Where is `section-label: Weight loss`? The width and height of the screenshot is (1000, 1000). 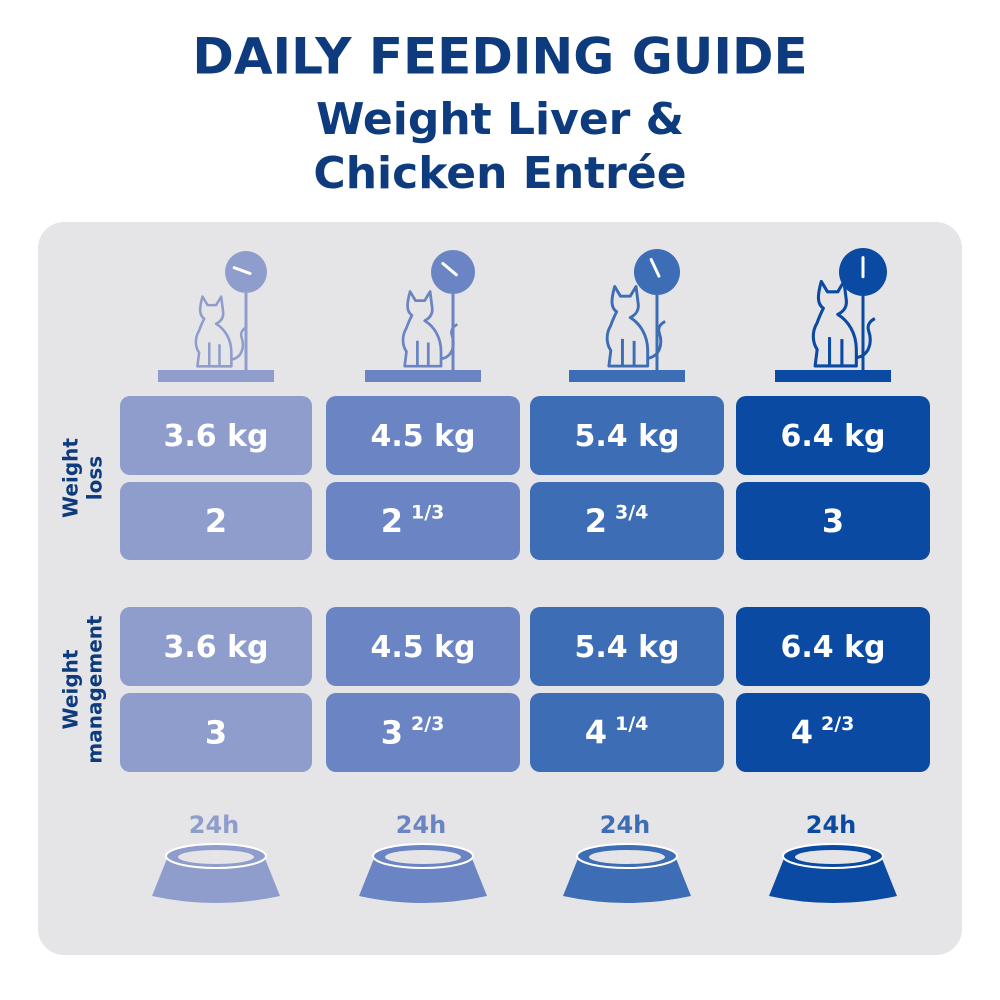 section-label: Weight loss is located at coordinates (83, 478).